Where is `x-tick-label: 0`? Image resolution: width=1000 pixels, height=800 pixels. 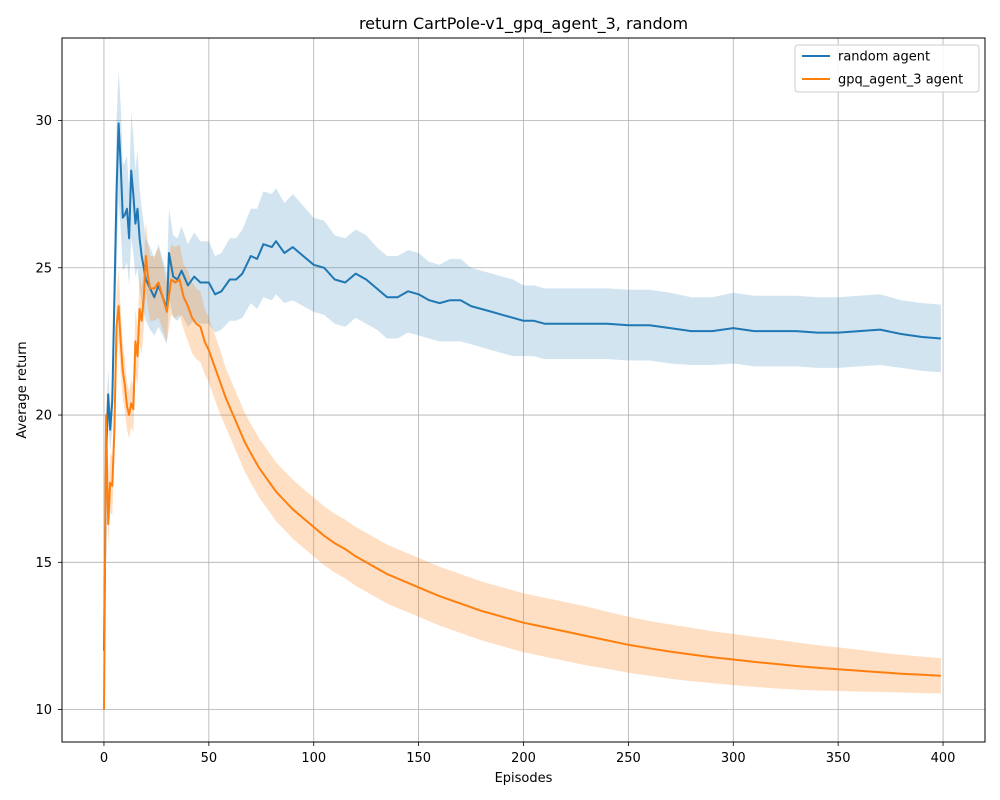
x-tick-label: 0 is located at coordinates (104, 758).